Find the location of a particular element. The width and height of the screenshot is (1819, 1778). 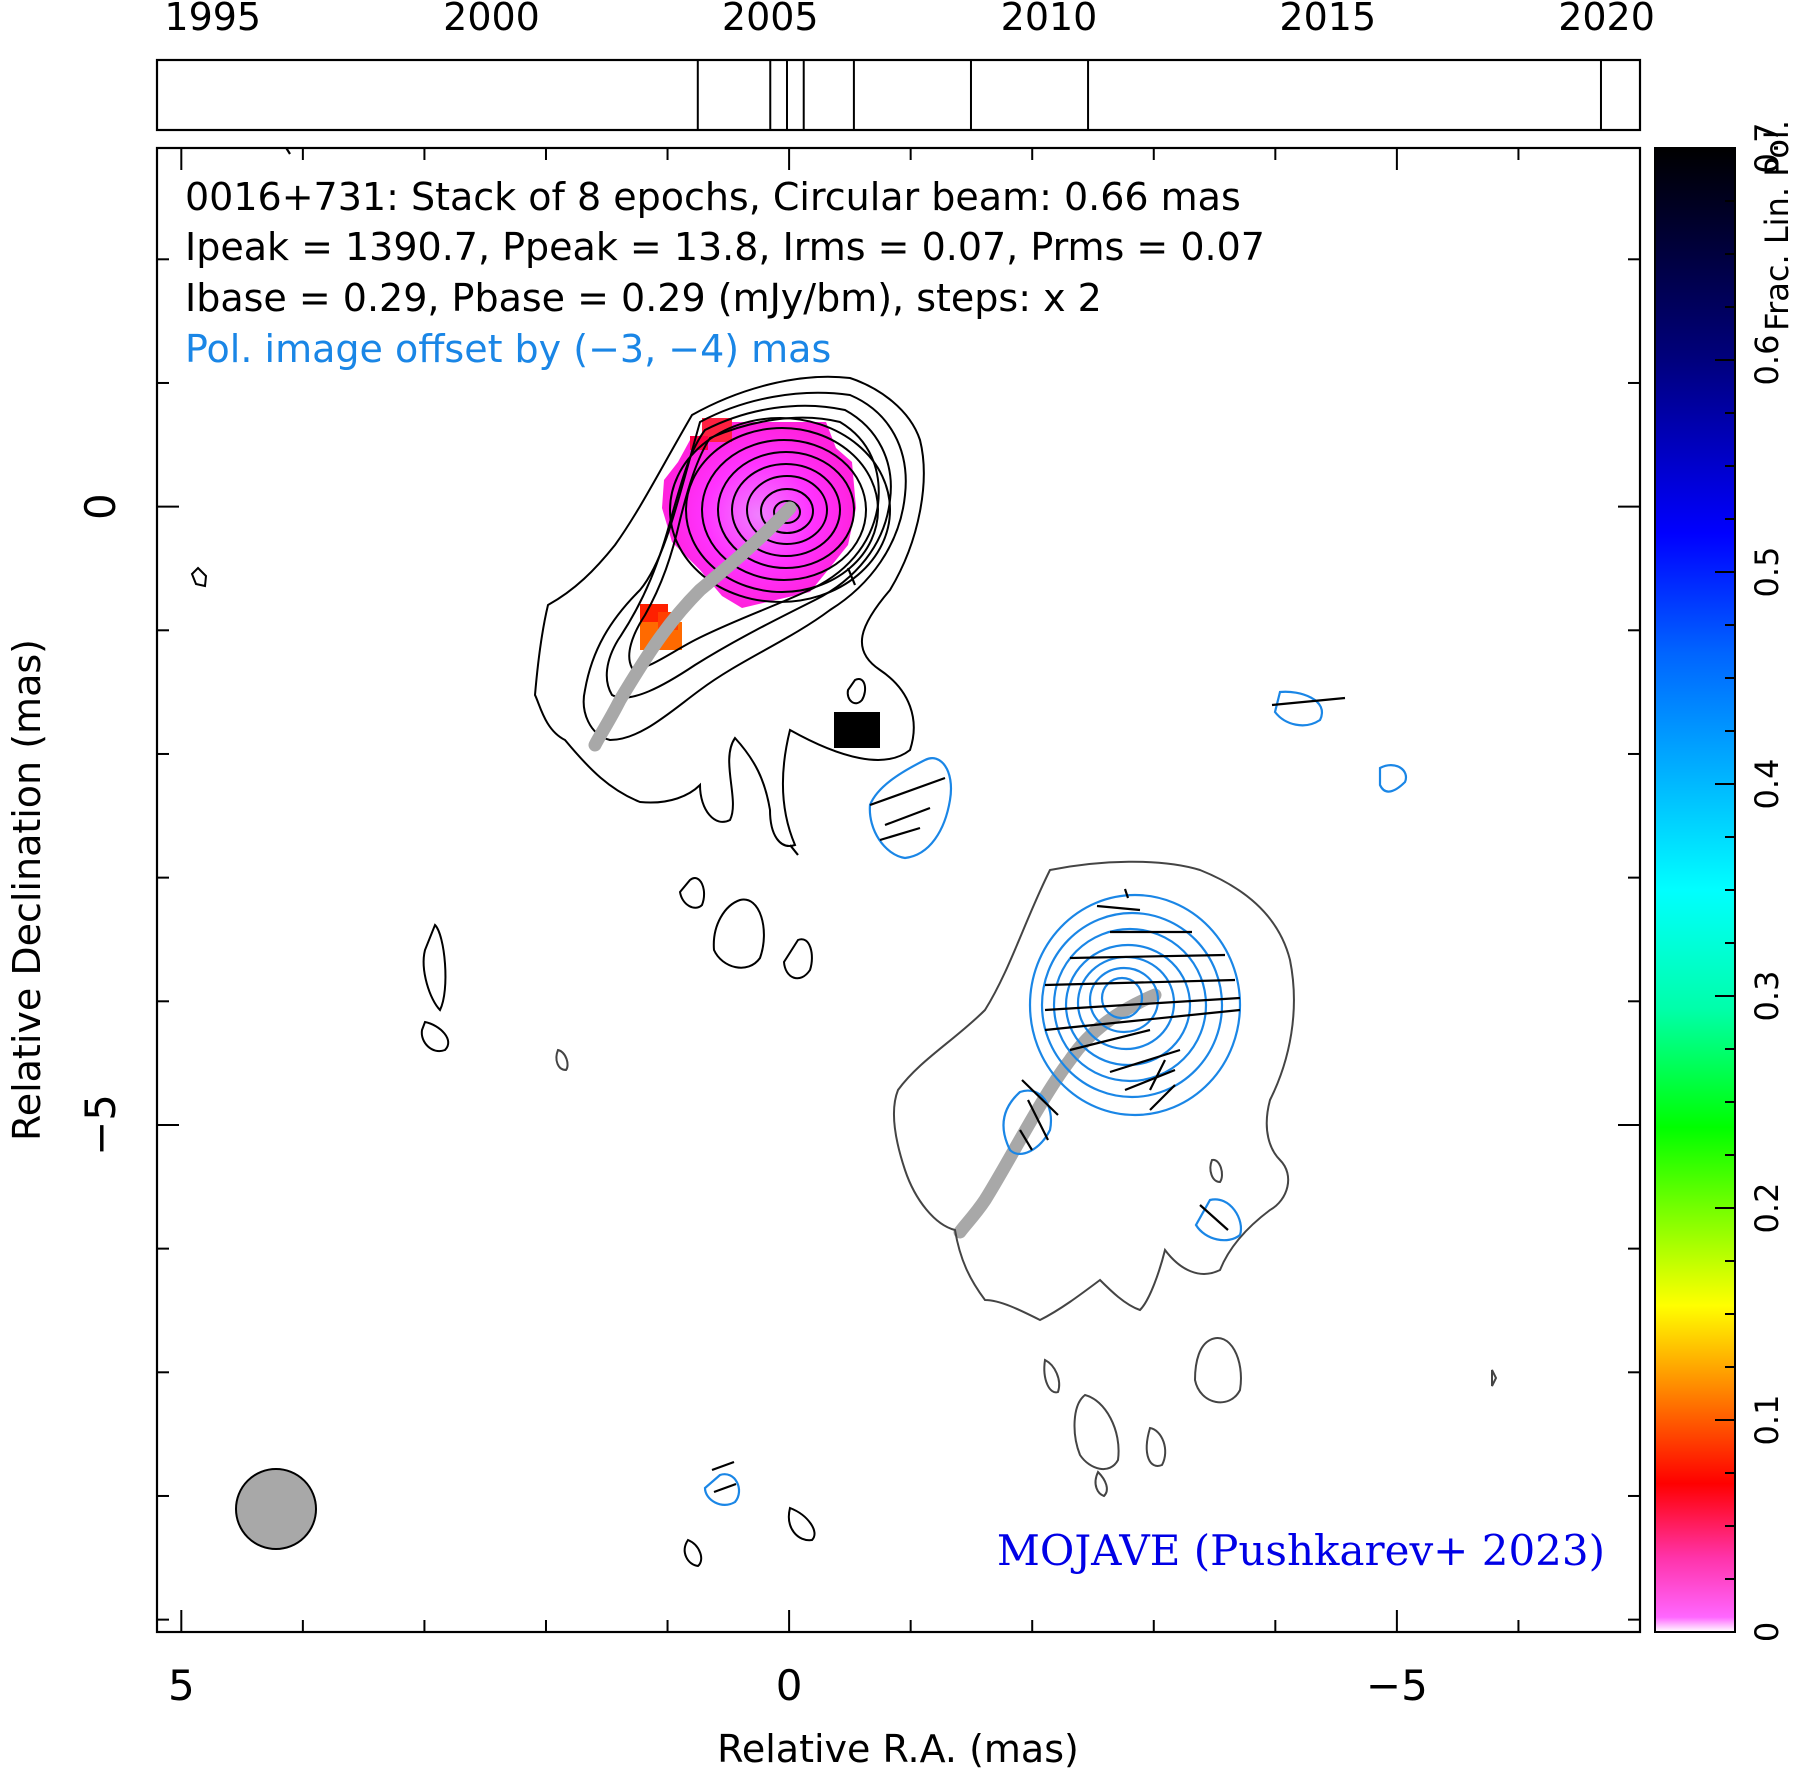

mojave-credit: MOJAVE (Pushkarev+ 2023) is located at coordinates (1301, 1550).